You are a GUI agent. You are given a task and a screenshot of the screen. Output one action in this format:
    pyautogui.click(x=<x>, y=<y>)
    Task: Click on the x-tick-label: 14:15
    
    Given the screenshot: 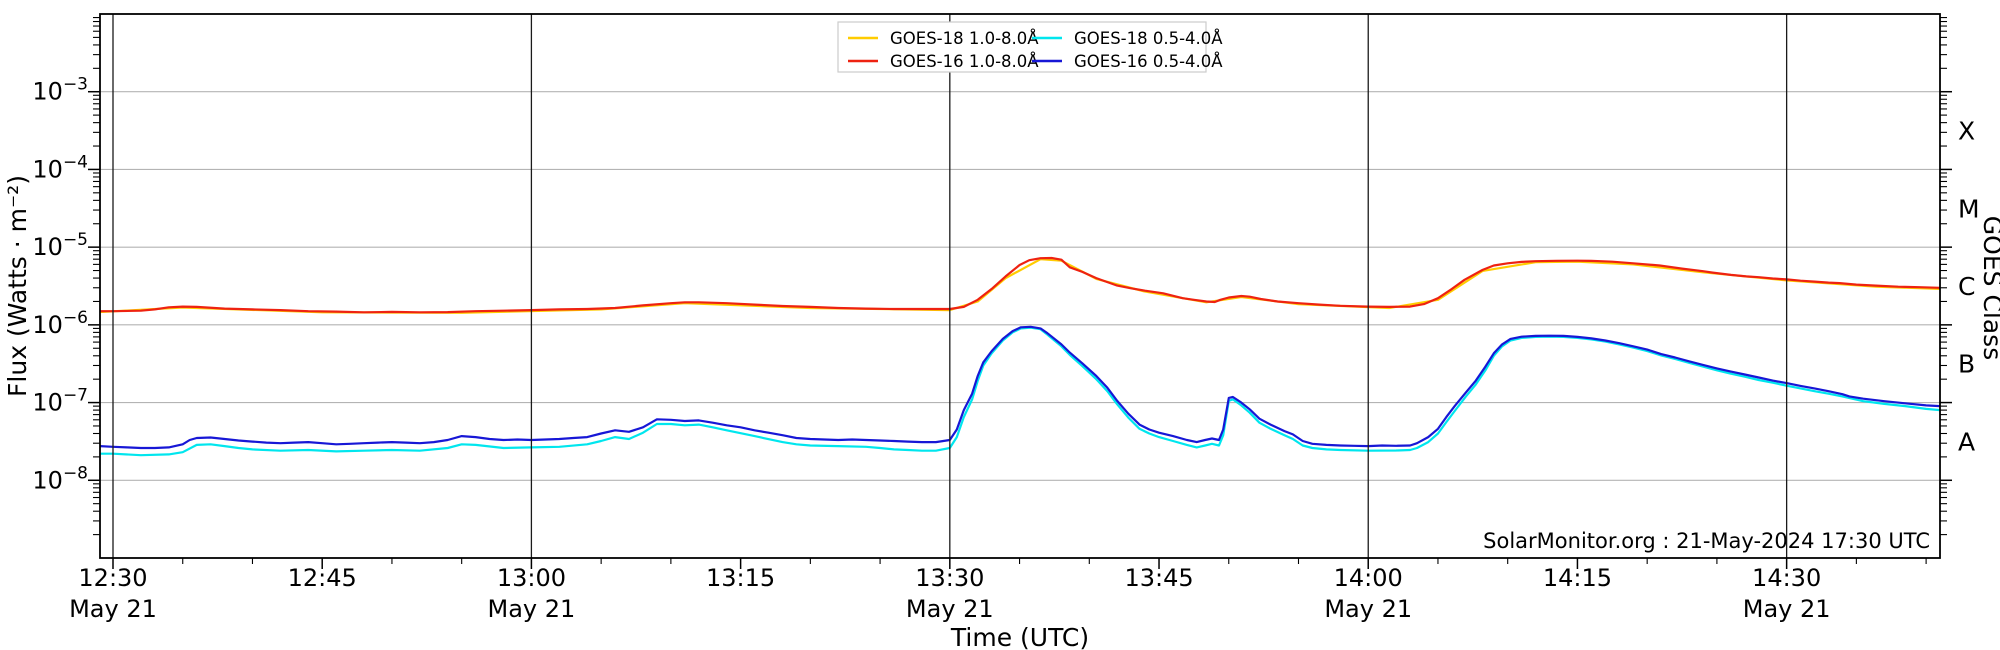 What is the action you would take?
    pyautogui.click(x=1577, y=578)
    